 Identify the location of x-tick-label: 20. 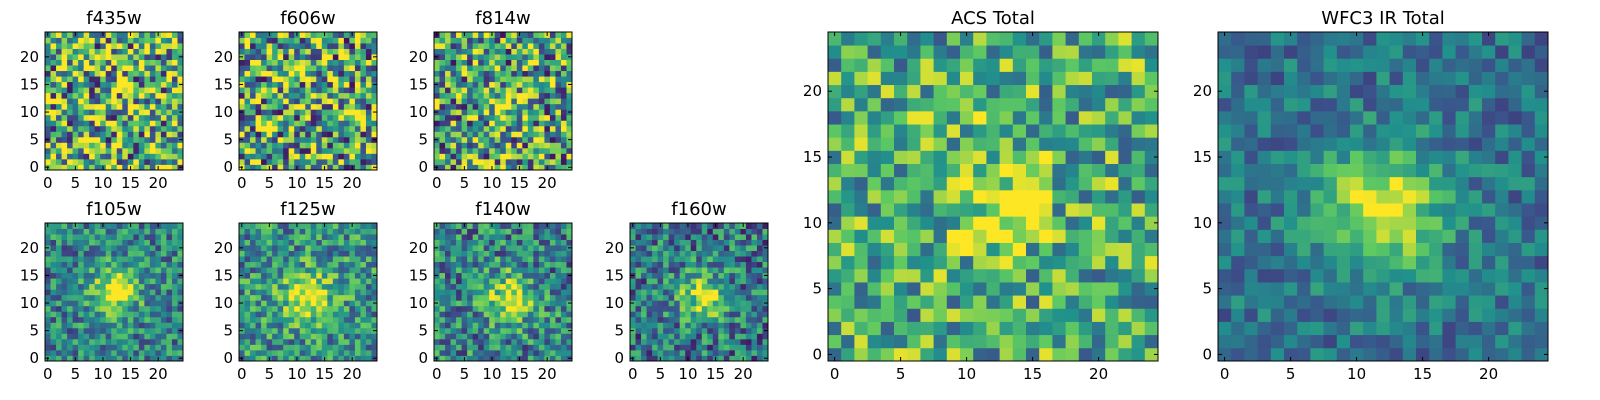
(547, 374).